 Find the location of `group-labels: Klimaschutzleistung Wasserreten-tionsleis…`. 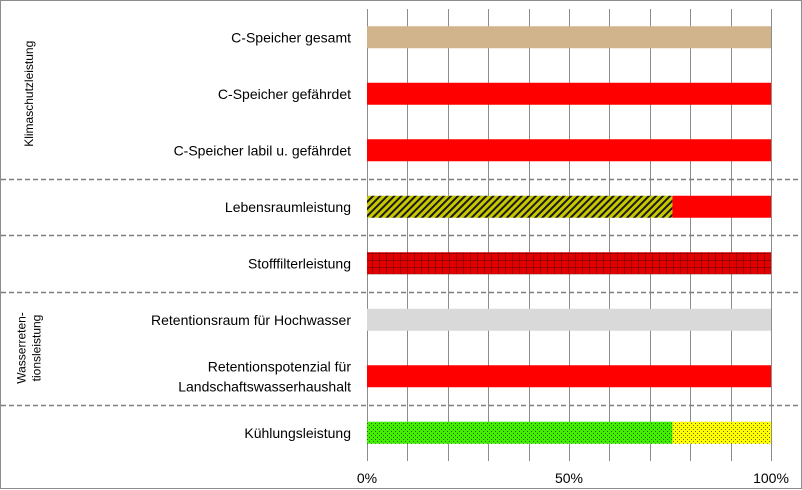

group-labels: Klimaschutzleistung Wasserreten-tionsleis… is located at coordinates (29, 212).